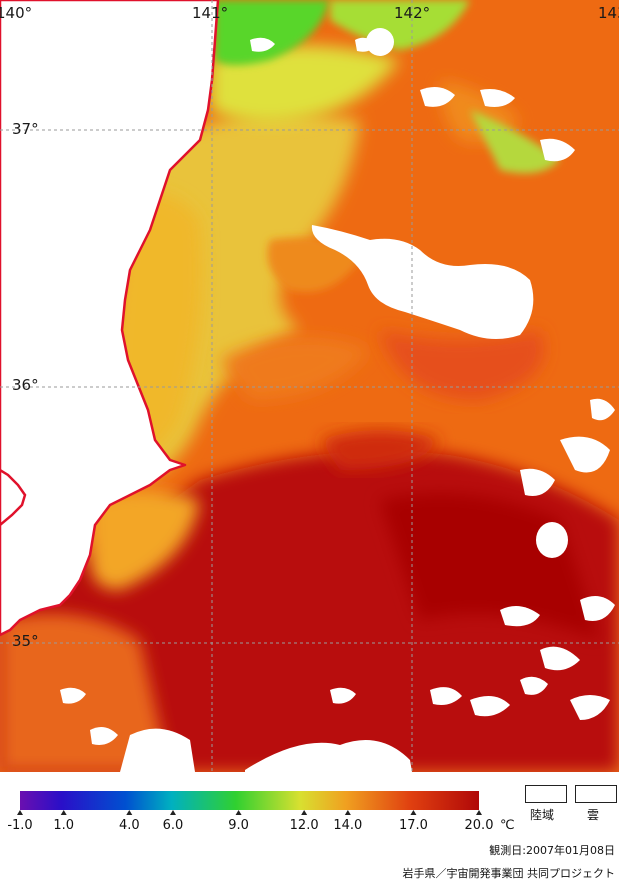  What do you see at coordinates (542, 815) in the screenshot?
I see `land-key-label: 陸域` at bounding box center [542, 815].